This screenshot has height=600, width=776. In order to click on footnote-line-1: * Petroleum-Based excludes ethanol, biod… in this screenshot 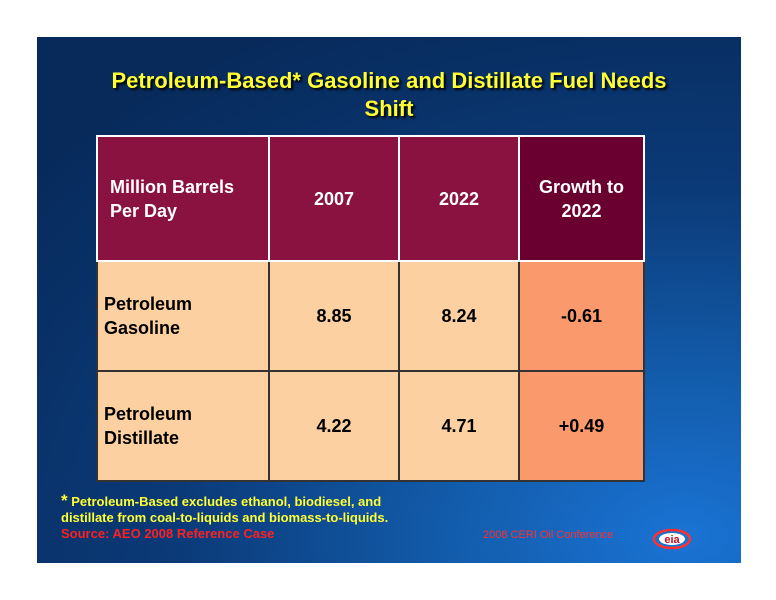, I will do `click(281, 500)`.